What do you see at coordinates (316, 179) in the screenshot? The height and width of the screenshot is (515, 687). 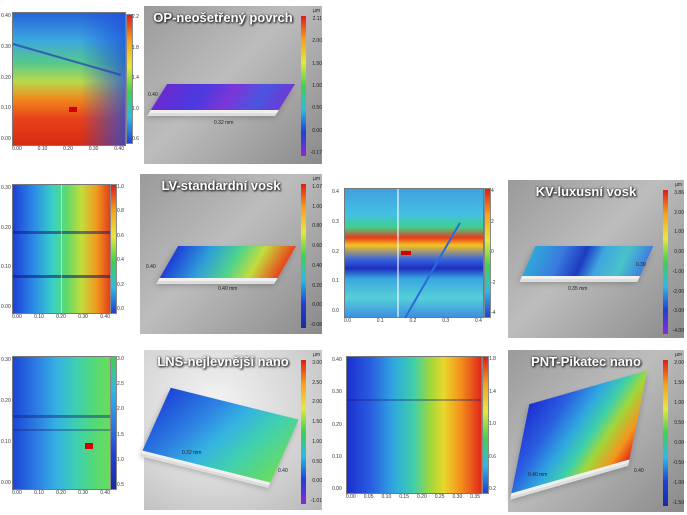 I see `lv-unit: µm` at bounding box center [316, 179].